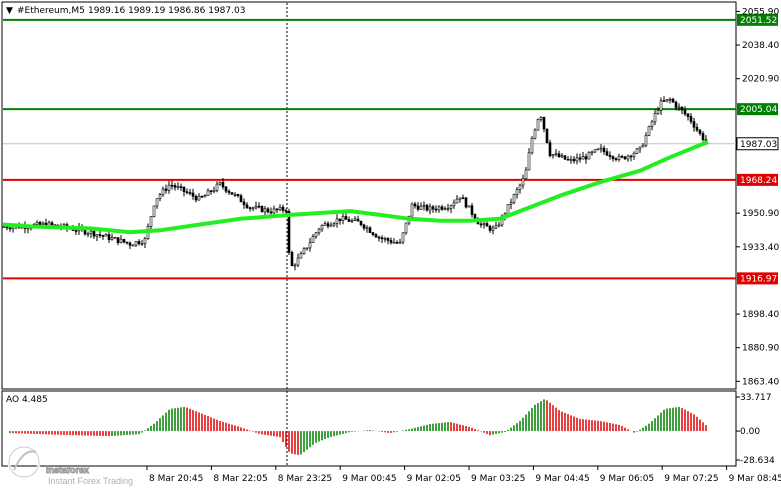 Image resolution: width=781 pixels, height=493 pixels. What do you see at coordinates (755, 479) in the screenshot?
I see `time-tick-label: 9 Mar 08:45` at bounding box center [755, 479].